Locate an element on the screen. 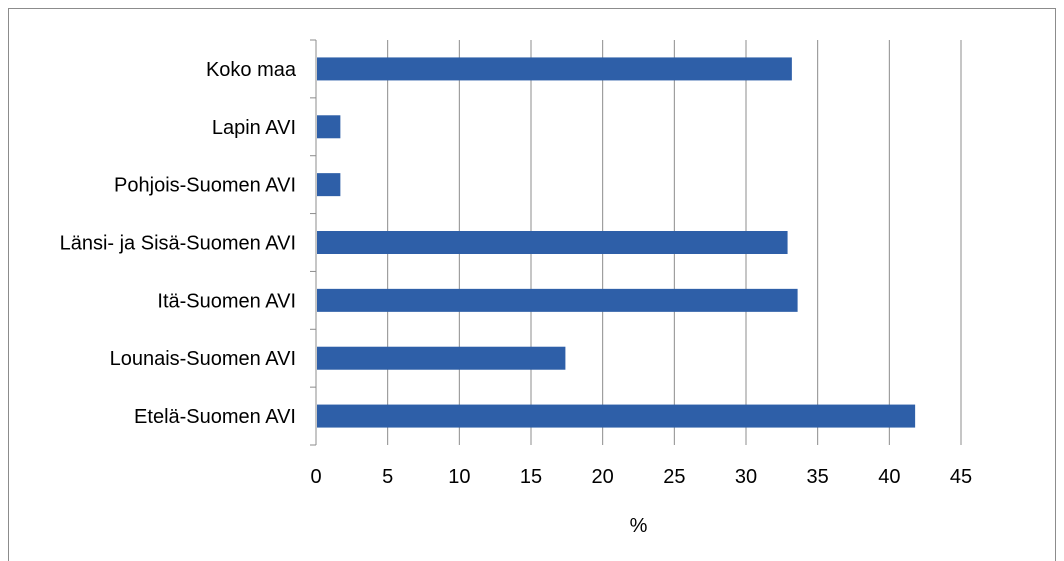  category-label-1: Lapin AVI is located at coordinates (254, 128).